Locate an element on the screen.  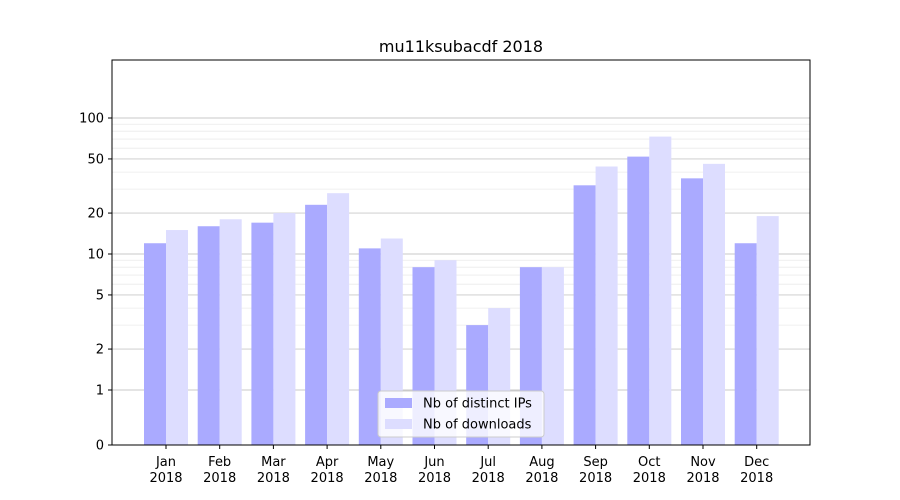
y-axis-ticks: 0 1 2 5 10 20 50 100 is located at coordinates (95, 283).